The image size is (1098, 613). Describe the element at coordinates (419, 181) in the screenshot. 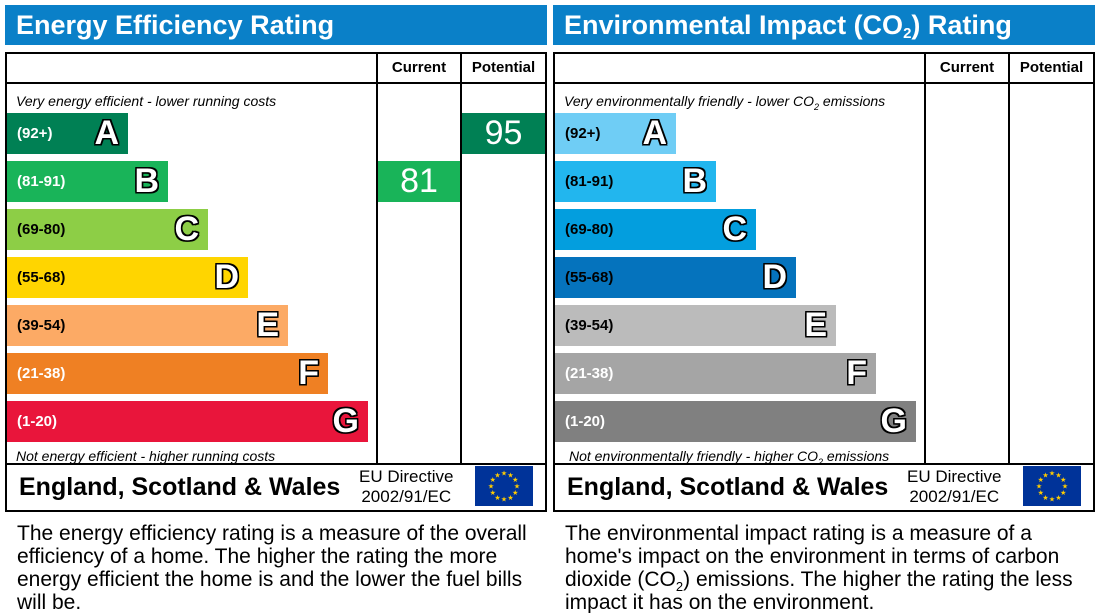

I see `current-rating: 81` at that location.